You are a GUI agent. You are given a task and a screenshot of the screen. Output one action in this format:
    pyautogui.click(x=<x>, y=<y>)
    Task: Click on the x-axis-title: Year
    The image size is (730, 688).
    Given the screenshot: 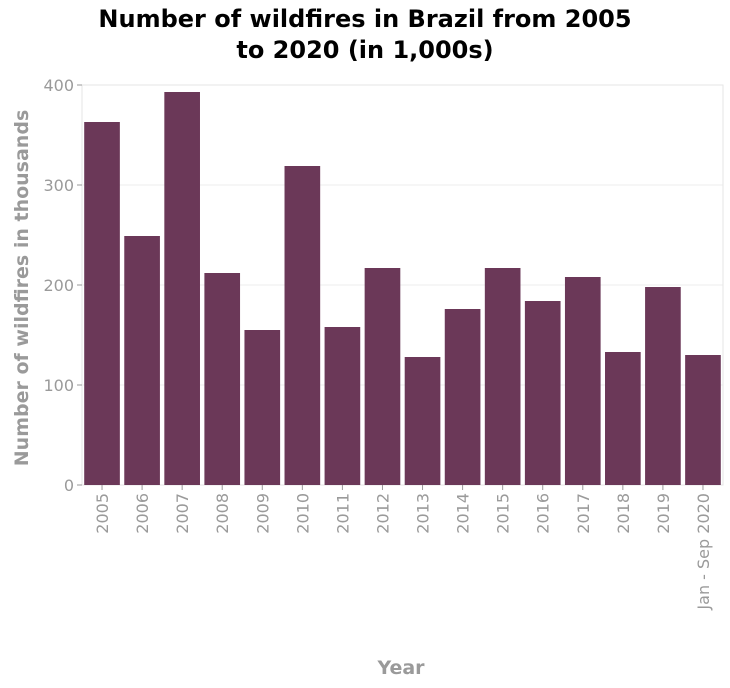 What is the action you would take?
    pyautogui.click(x=400, y=668)
    